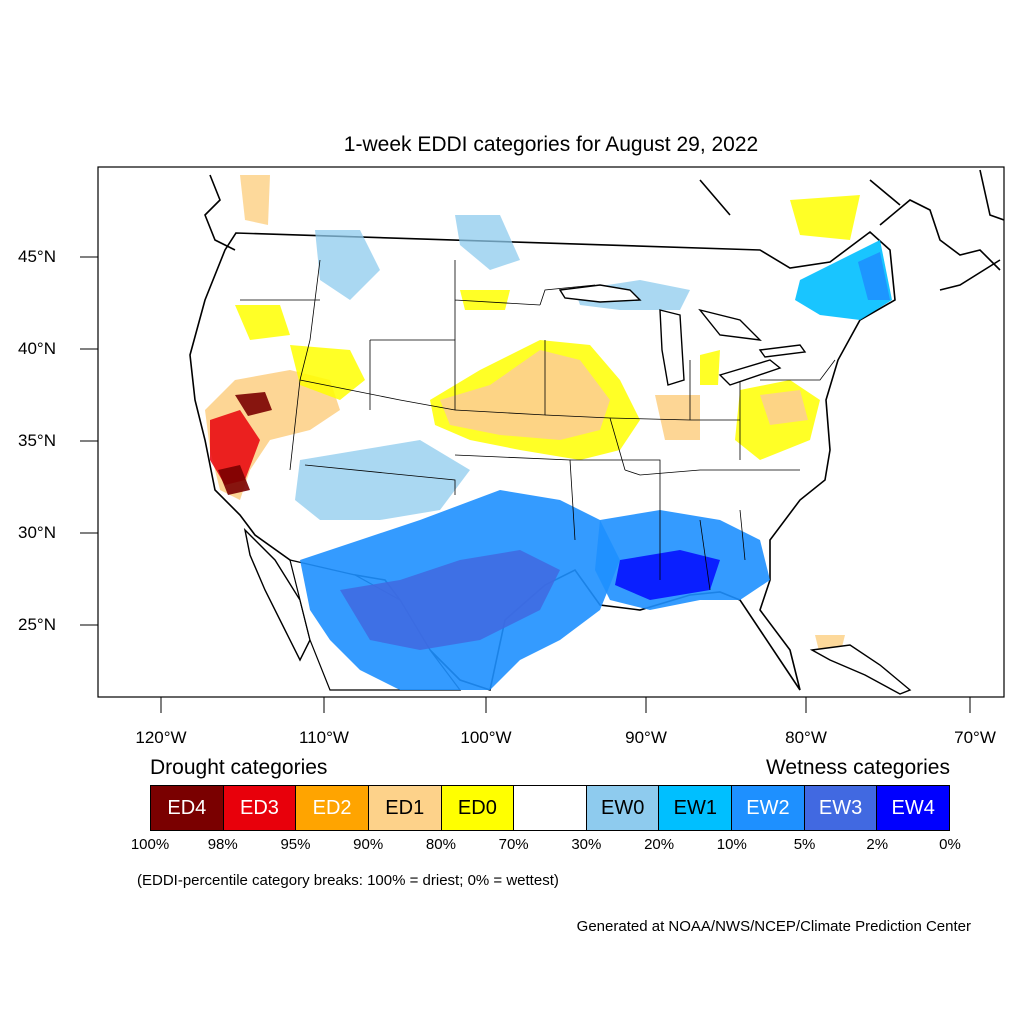  I want to click on legend-swatch-neutral, so click(550, 808).